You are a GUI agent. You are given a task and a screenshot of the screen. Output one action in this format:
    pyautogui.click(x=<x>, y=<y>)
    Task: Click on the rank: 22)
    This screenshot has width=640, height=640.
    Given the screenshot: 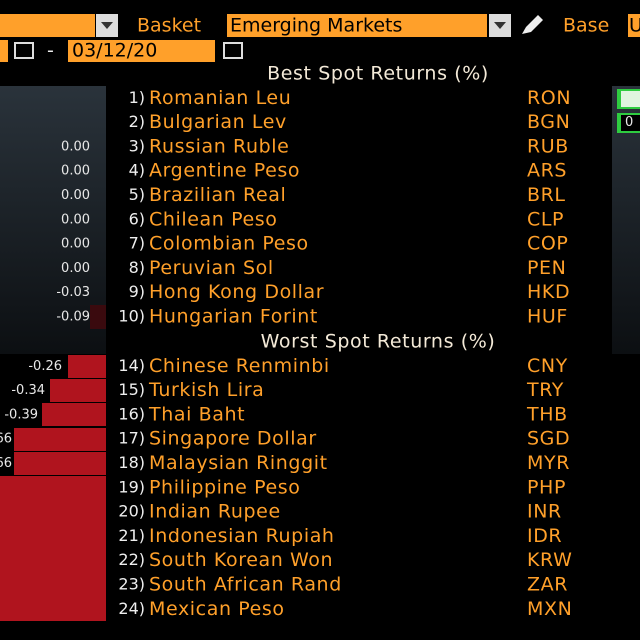 What is the action you would take?
    pyautogui.click(x=131, y=559)
    